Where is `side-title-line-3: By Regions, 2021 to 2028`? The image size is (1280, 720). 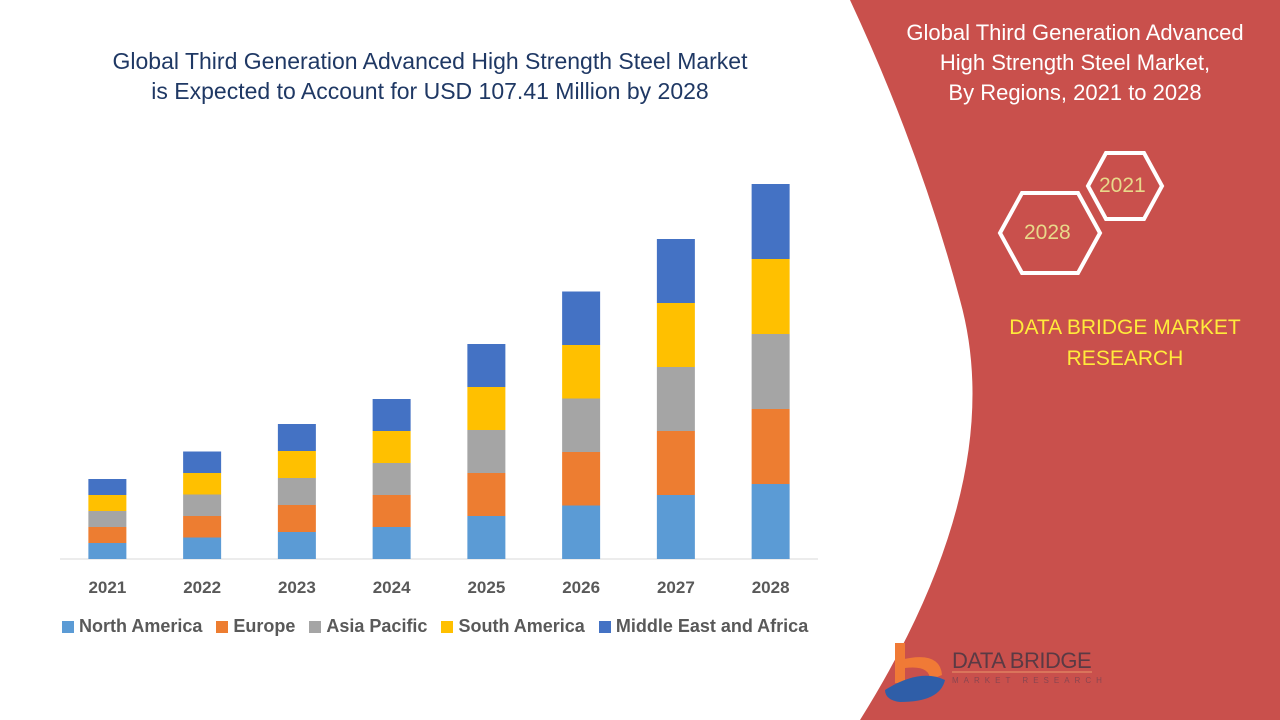 side-title-line-3: By Regions, 2021 to 2028 is located at coordinates (1075, 92).